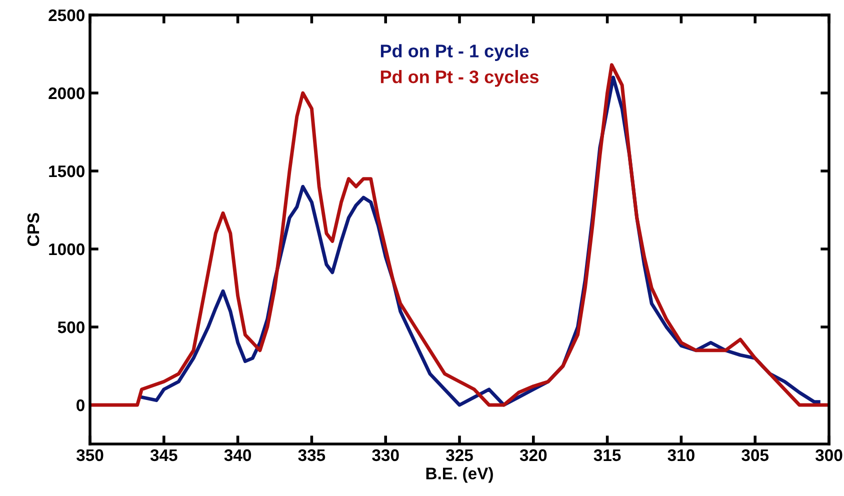 The image size is (844, 496). What do you see at coordinates (454, 52) in the screenshot?
I see `text: Pd on Pt - 1 cycle` at bounding box center [454, 52].